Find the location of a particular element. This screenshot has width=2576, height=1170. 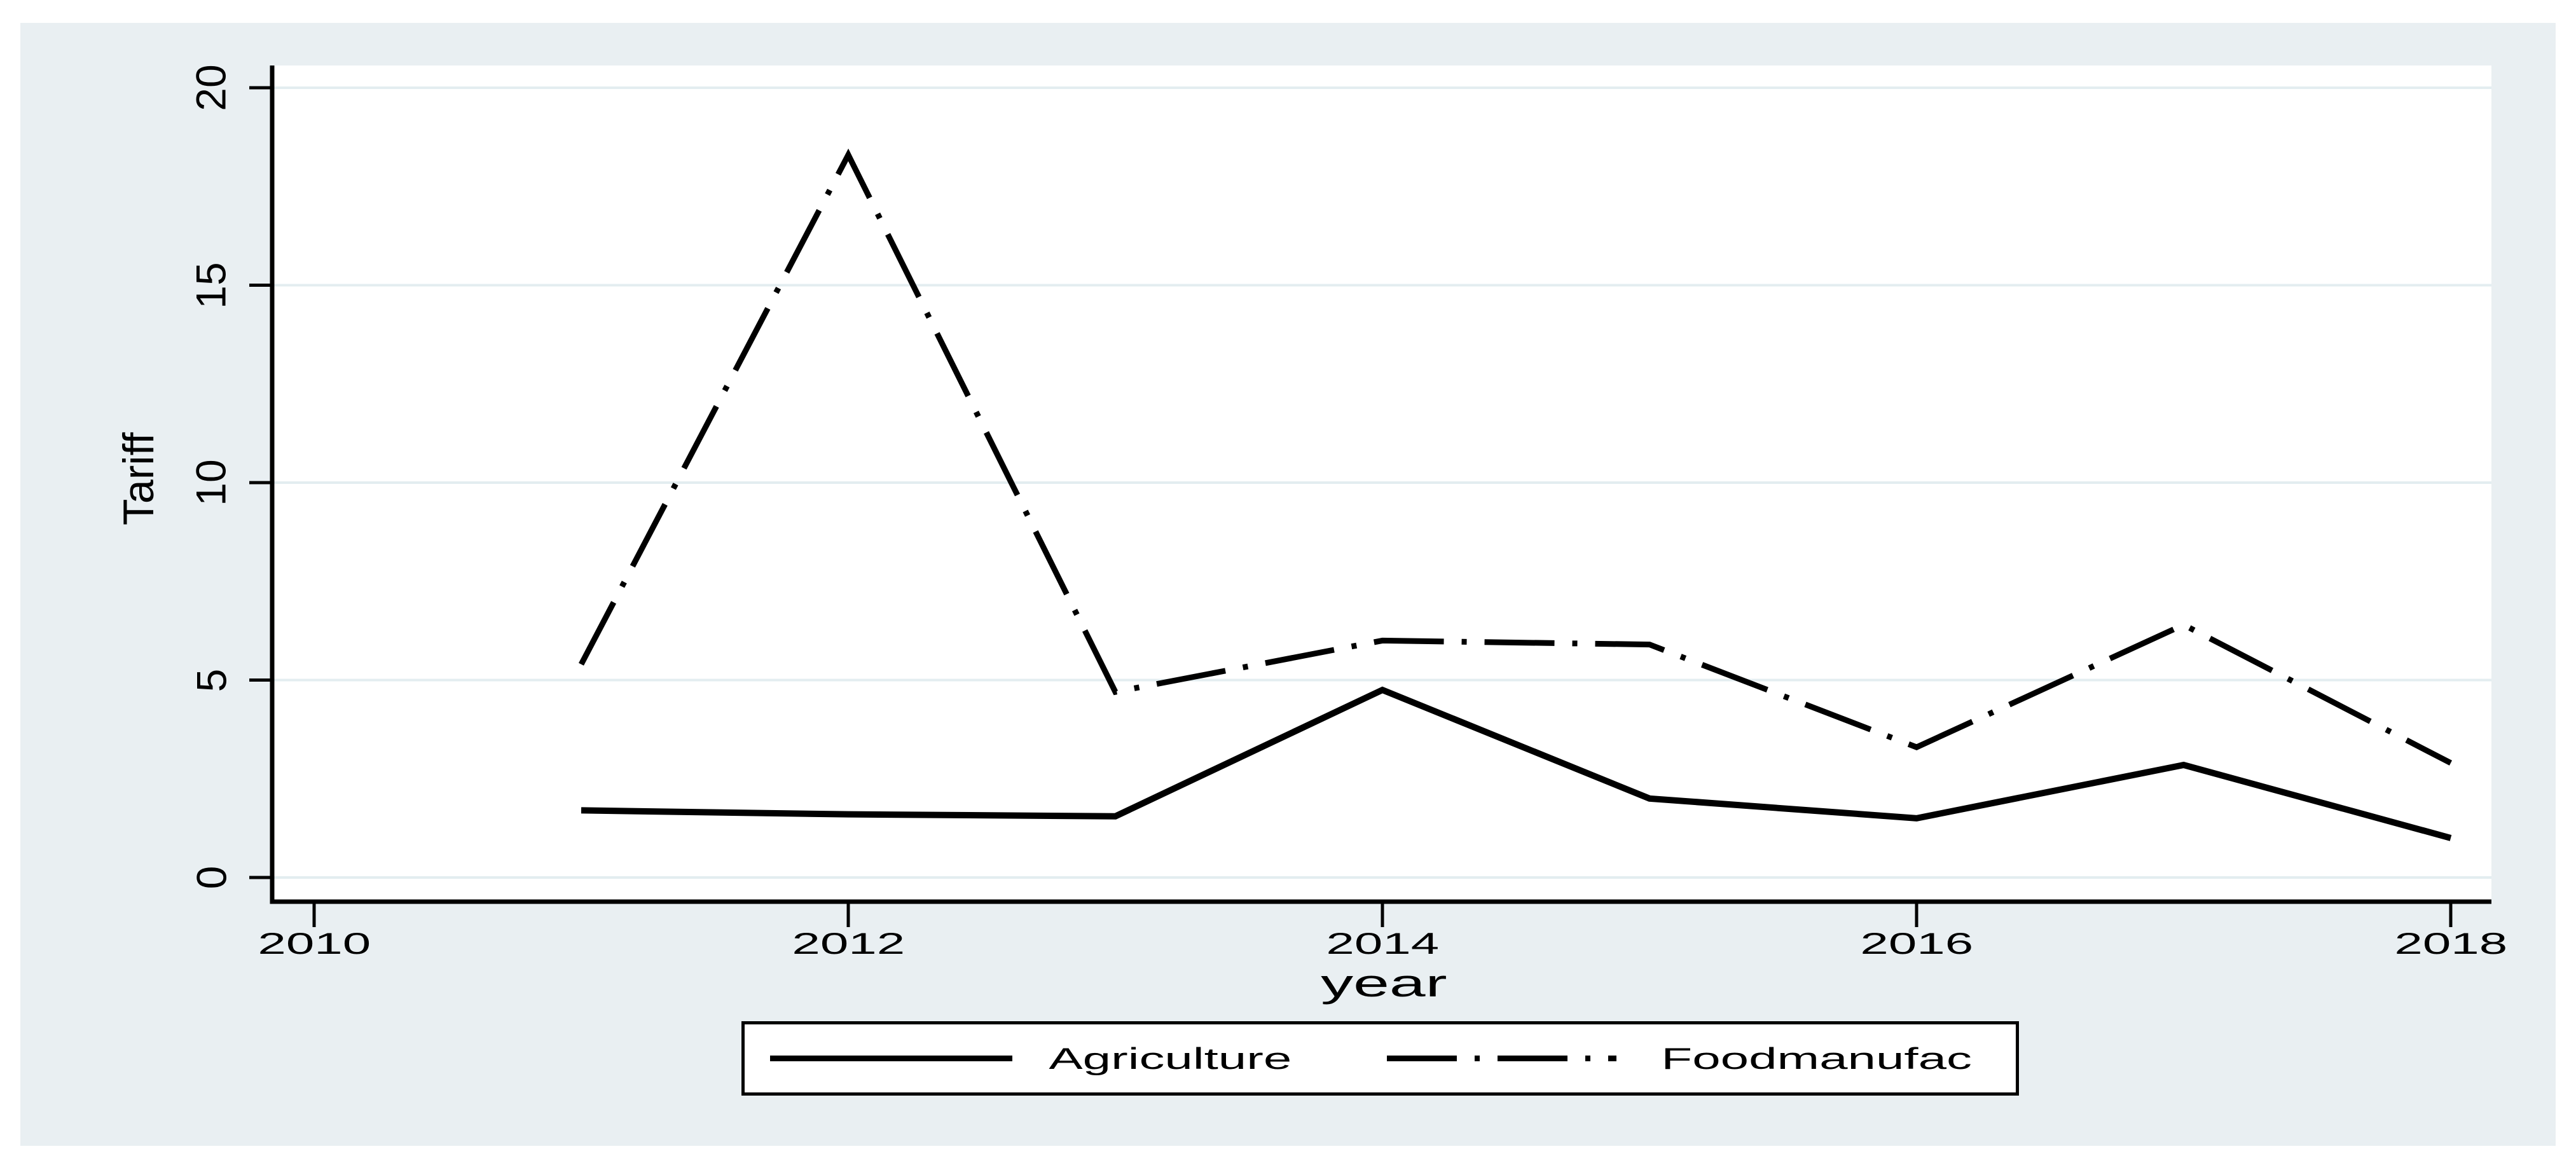

y-tick-label-20: 20 is located at coordinates (211, 88).